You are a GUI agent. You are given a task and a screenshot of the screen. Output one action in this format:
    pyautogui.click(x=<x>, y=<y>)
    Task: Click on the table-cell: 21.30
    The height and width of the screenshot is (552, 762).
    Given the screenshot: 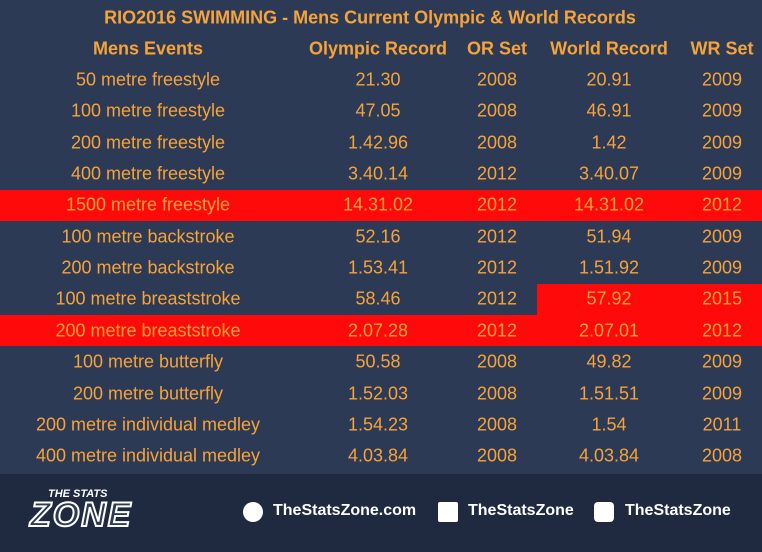 What is the action you would take?
    pyautogui.click(x=378, y=79)
    